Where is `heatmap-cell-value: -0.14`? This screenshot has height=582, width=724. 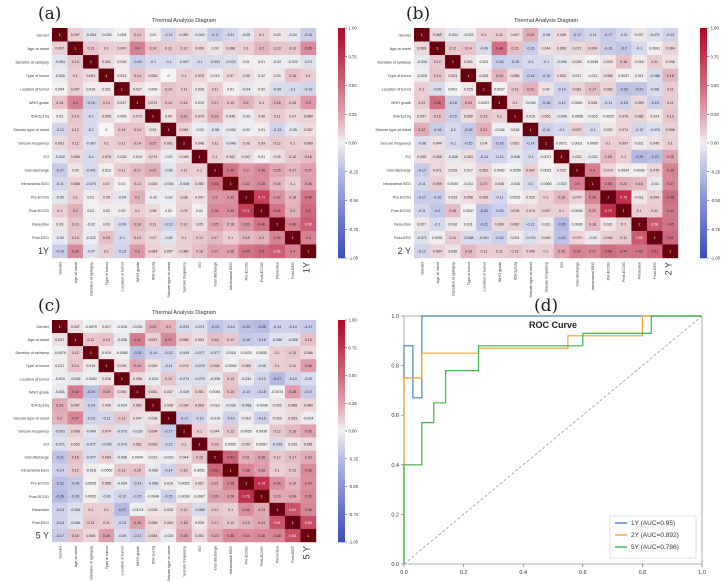
heatmap-cell-value: -0.14 is located at coordinates (60, 510).